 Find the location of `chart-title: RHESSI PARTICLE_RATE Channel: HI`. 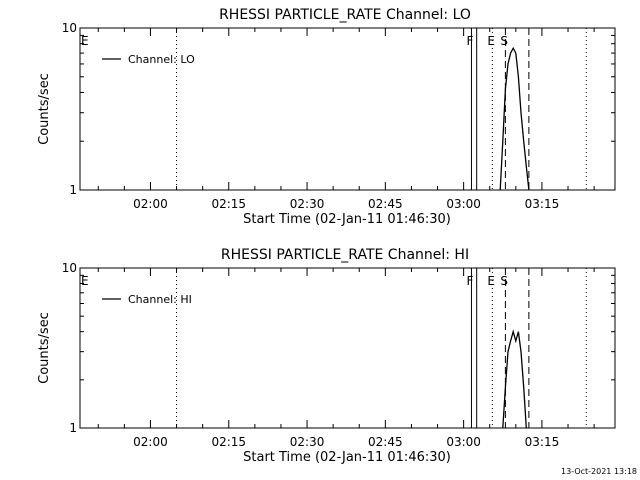

chart-title: RHESSI PARTICLE_RATE Channel: HI is located at coordinates (345, 255).